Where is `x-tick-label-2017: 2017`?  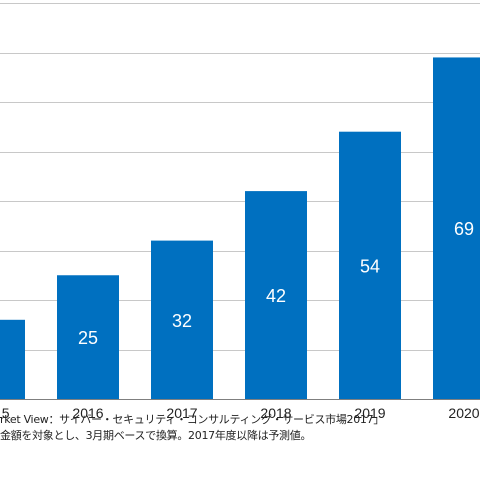 x-tick-label-2017: 2017 is located at coordinates (181, 413).